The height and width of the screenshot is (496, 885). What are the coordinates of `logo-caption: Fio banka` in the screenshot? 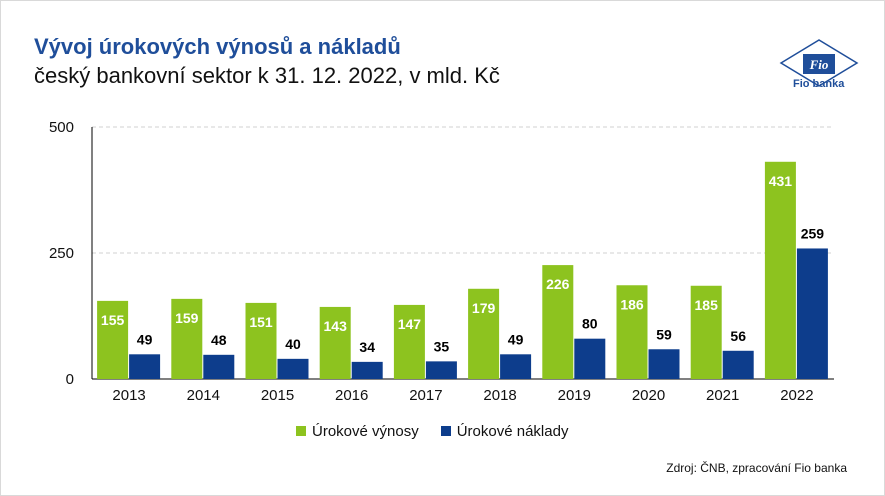 It's located at (819, 84).